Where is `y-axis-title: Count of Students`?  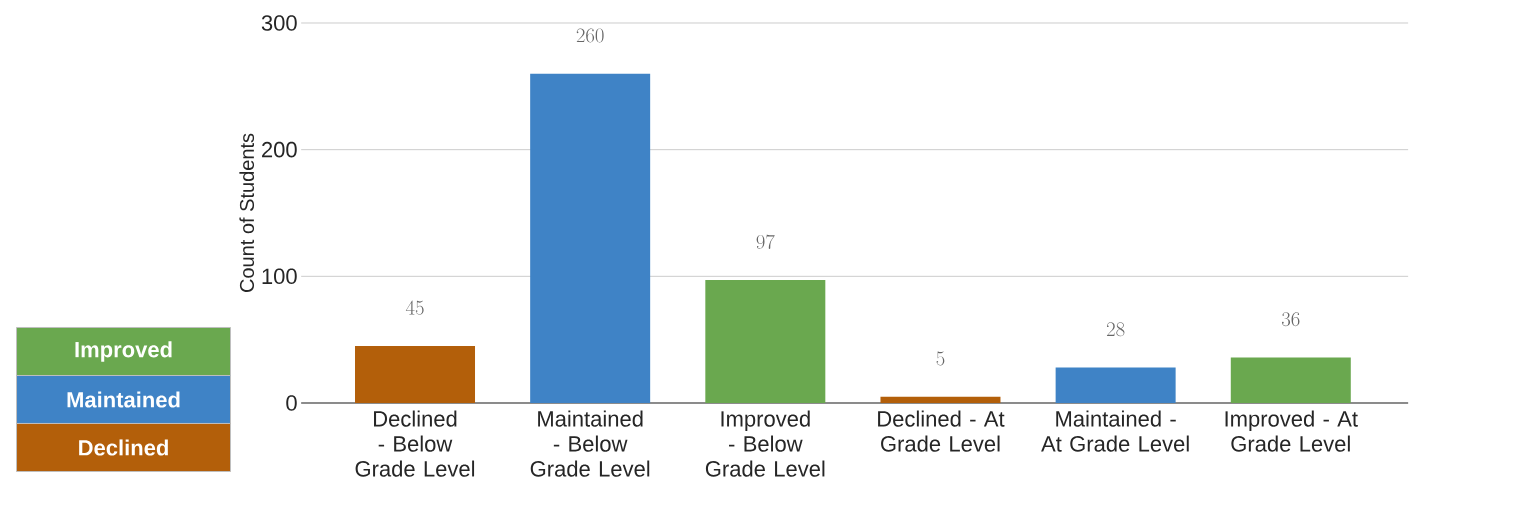
y-axis-title: Count of Students is located at coordinates (247, 213).